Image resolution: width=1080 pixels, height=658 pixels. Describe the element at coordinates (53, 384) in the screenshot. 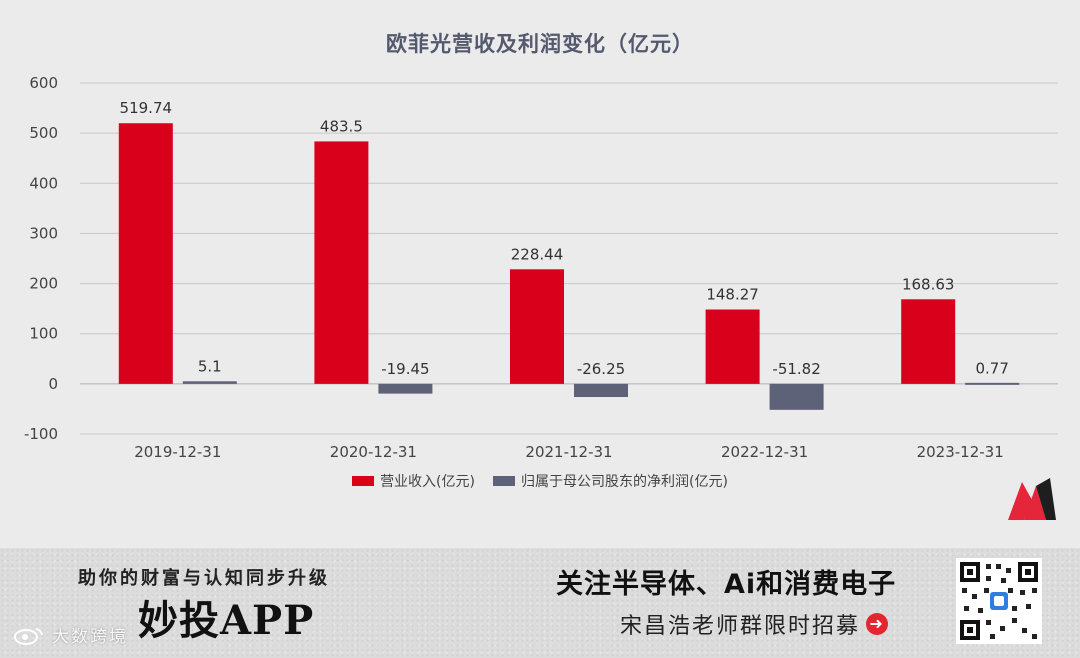

I see `y-tick-label: 0` at that location.